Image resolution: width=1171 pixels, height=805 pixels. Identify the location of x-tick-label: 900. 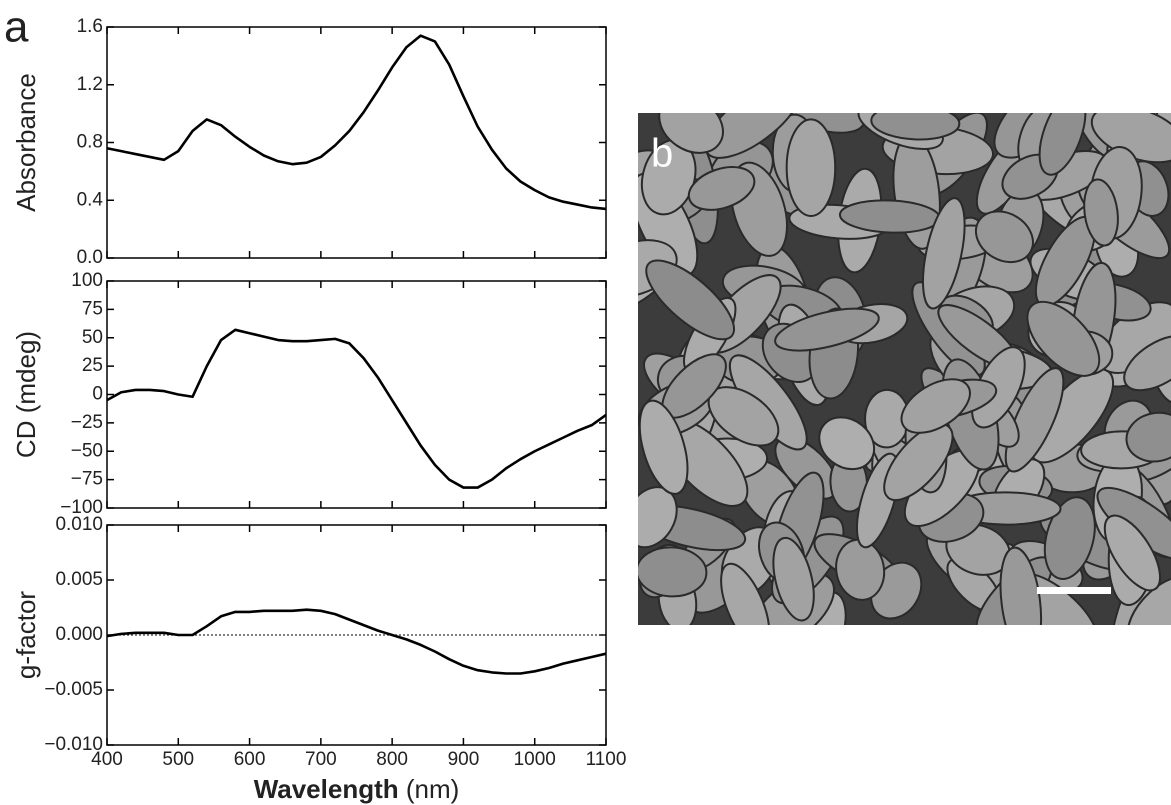
(464, 759).